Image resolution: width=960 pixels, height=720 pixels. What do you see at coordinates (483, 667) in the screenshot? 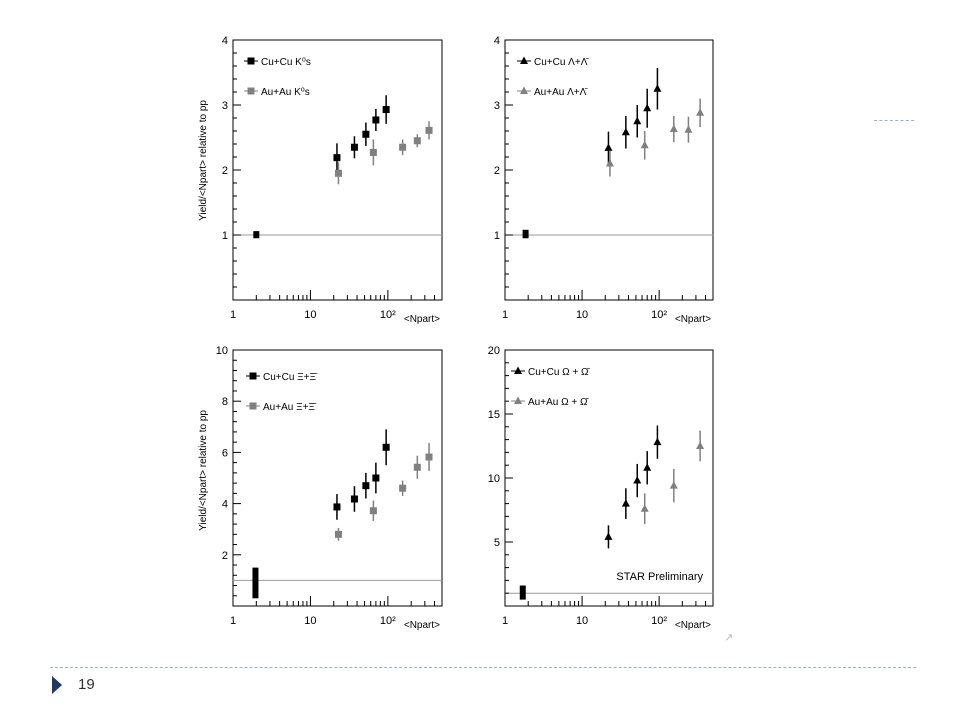
I see `footer-divider` at bounding box center [483, 667].